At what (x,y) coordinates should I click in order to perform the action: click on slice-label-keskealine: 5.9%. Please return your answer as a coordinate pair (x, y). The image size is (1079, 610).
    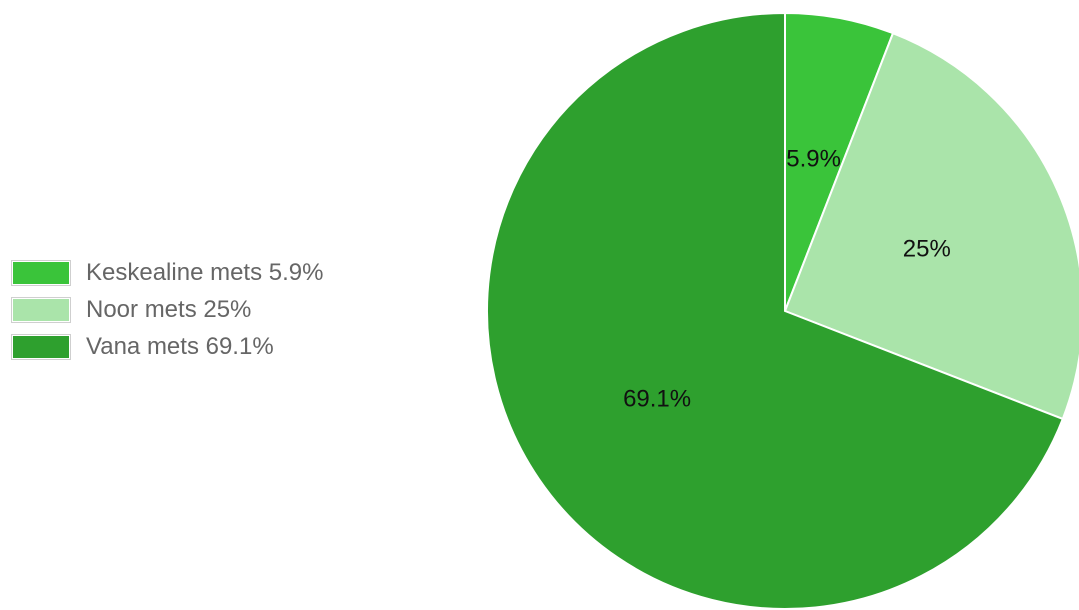
    Looking at the image, I should click on (813, 159).